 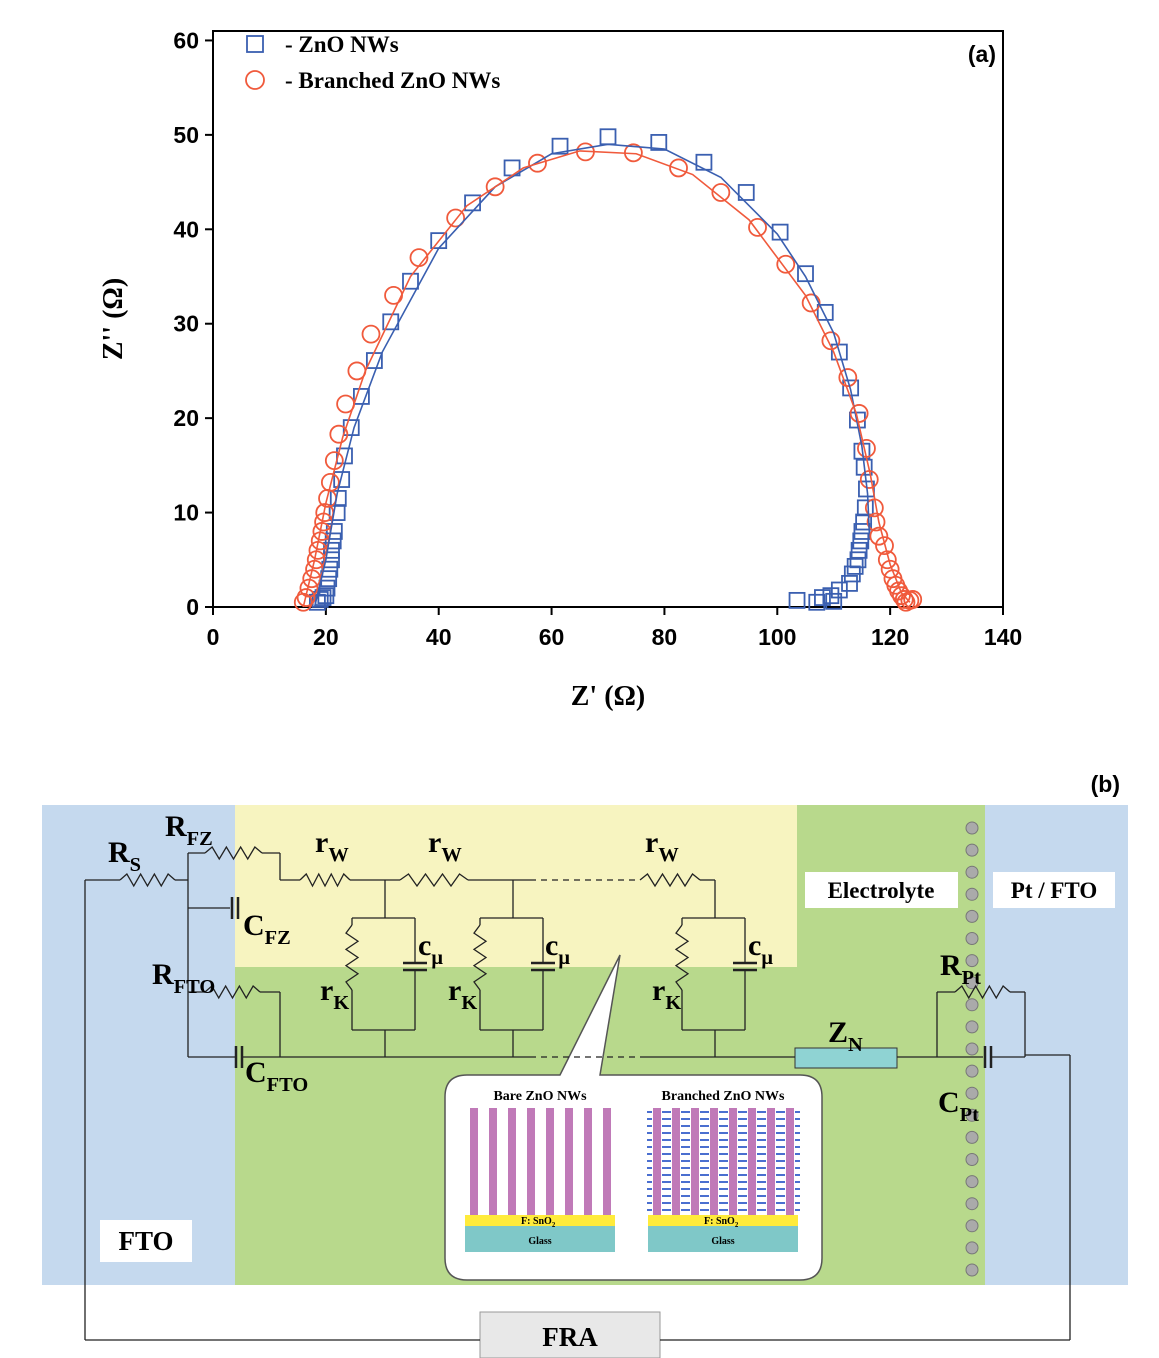 I want to click on circuit-label-main: c, so click(x=424, y=945).